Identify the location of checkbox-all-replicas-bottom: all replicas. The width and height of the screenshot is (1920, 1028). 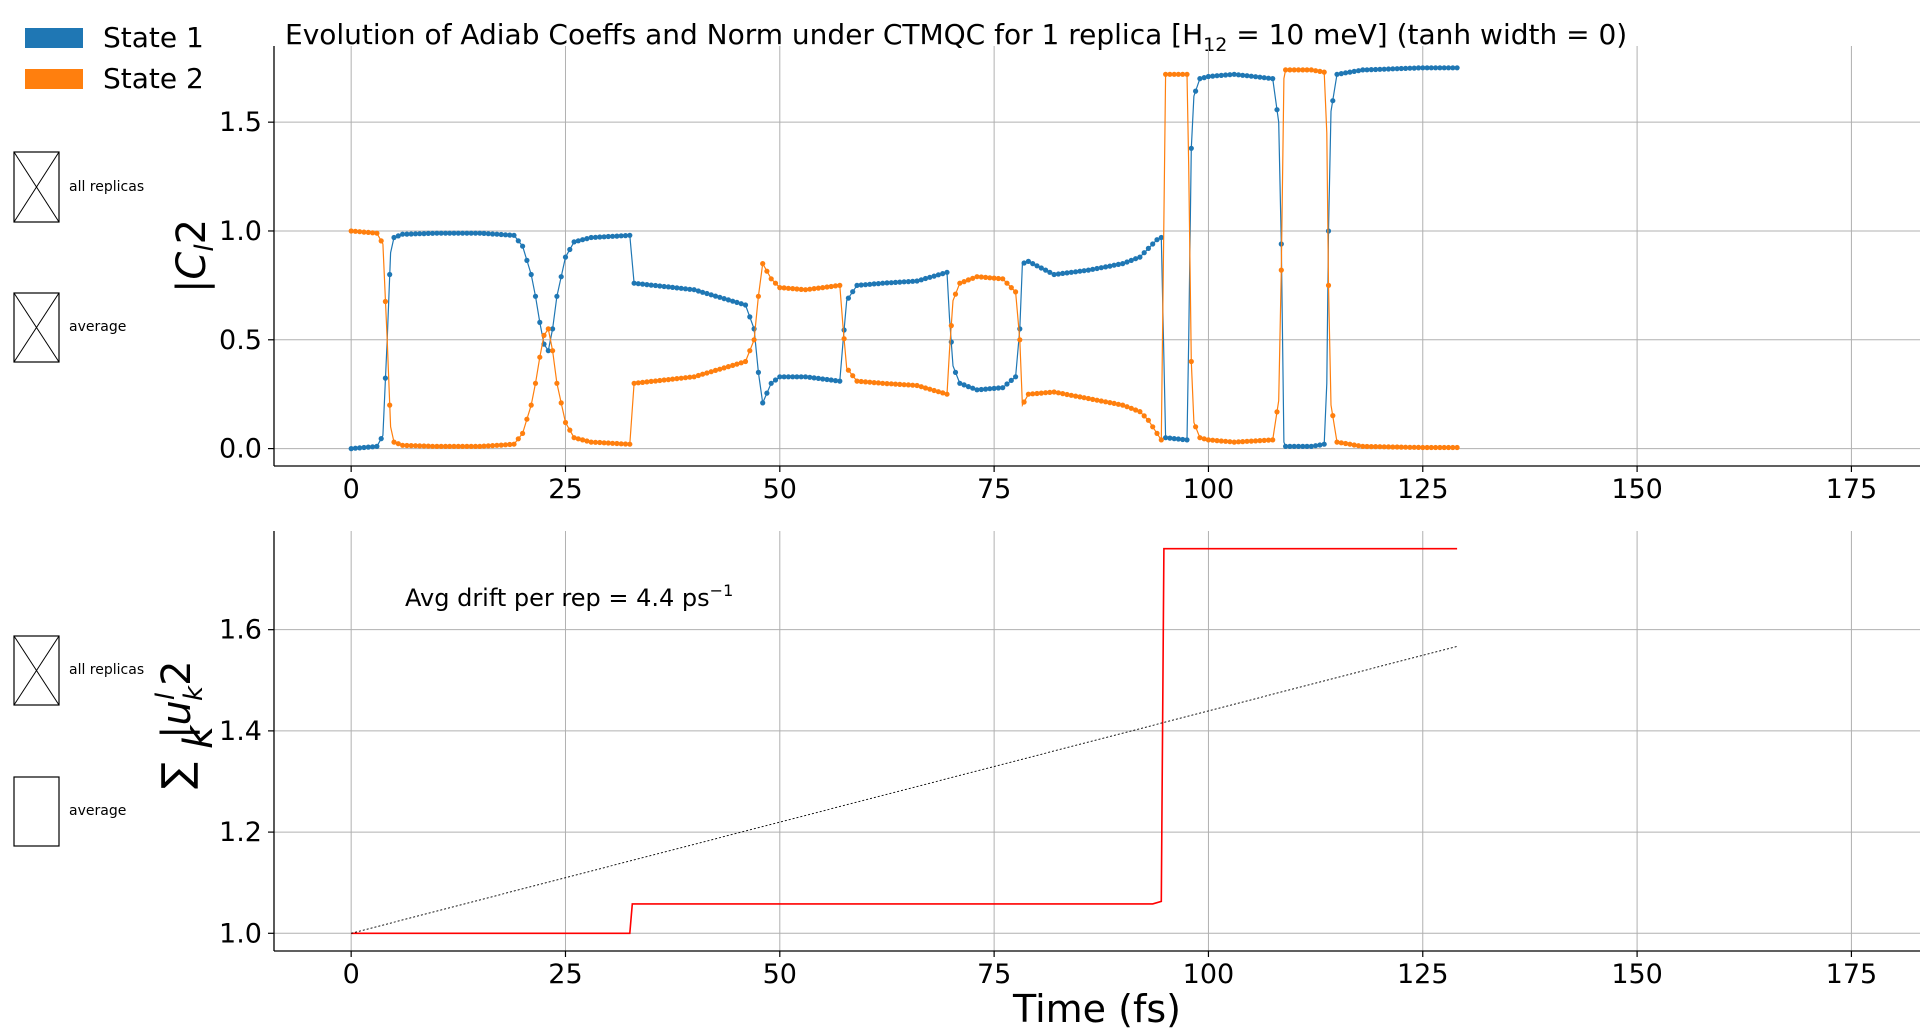
(78, 670).